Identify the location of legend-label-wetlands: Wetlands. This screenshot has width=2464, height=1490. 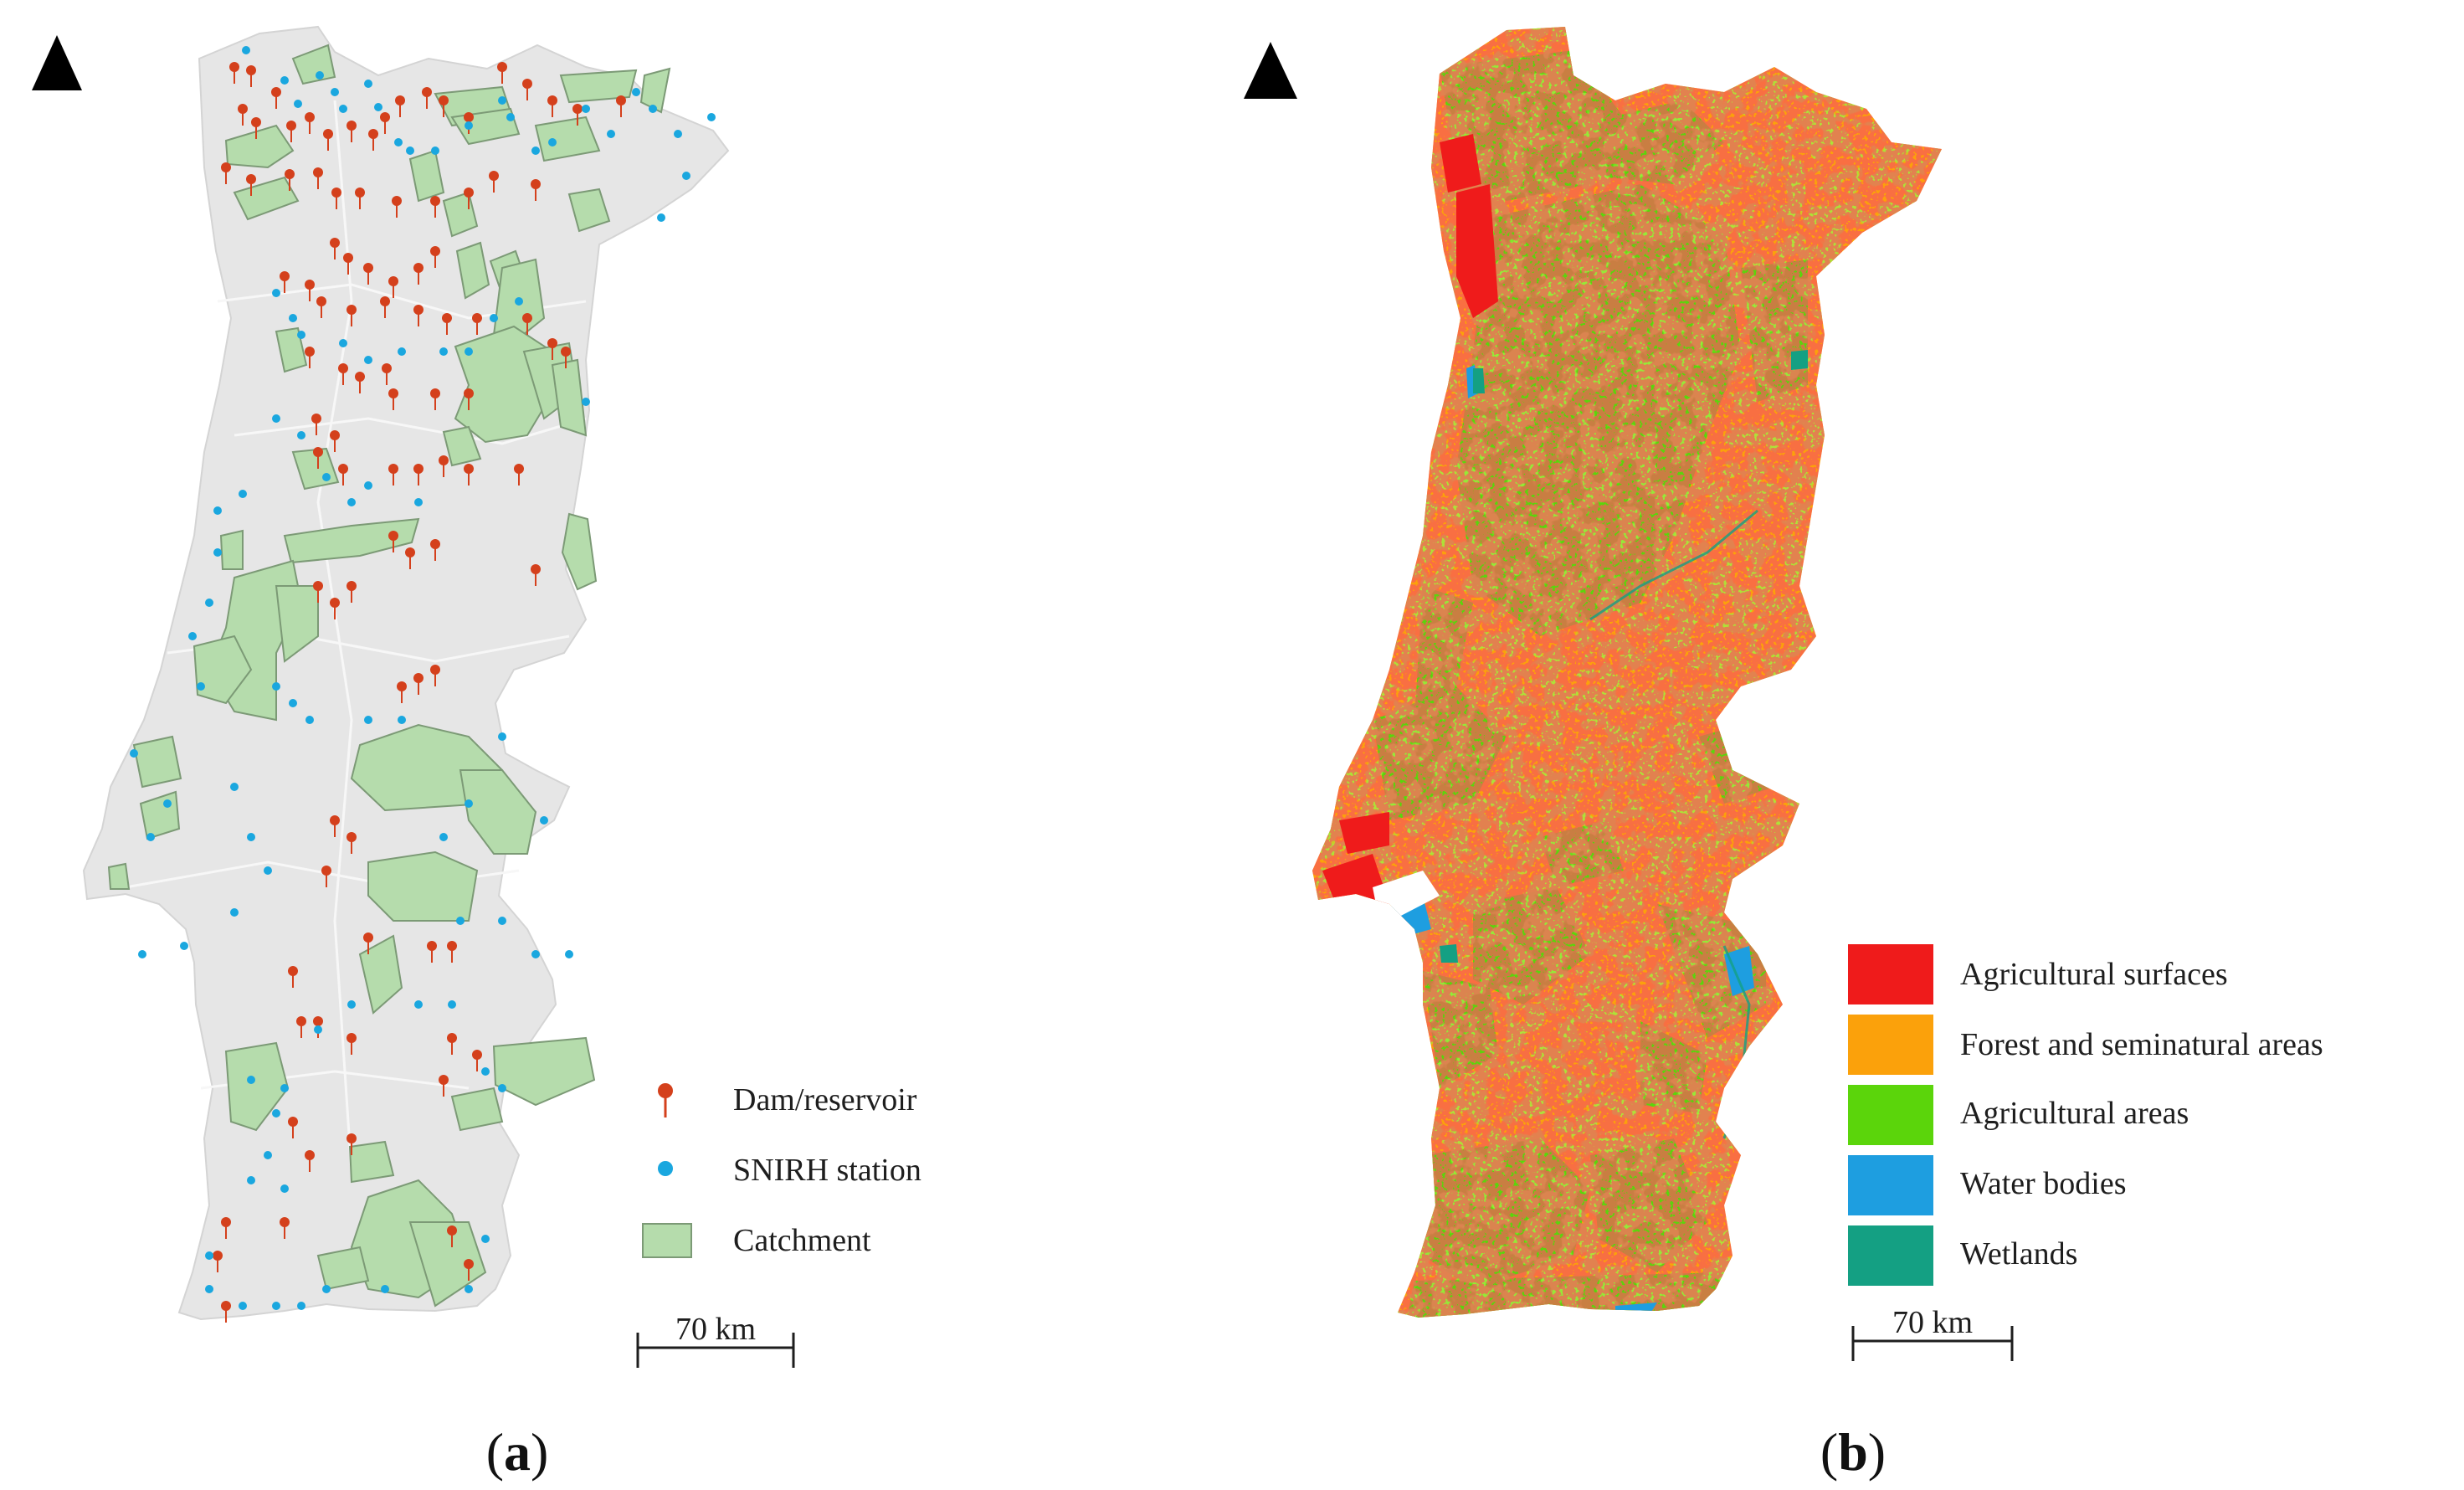
(2019, 1254).